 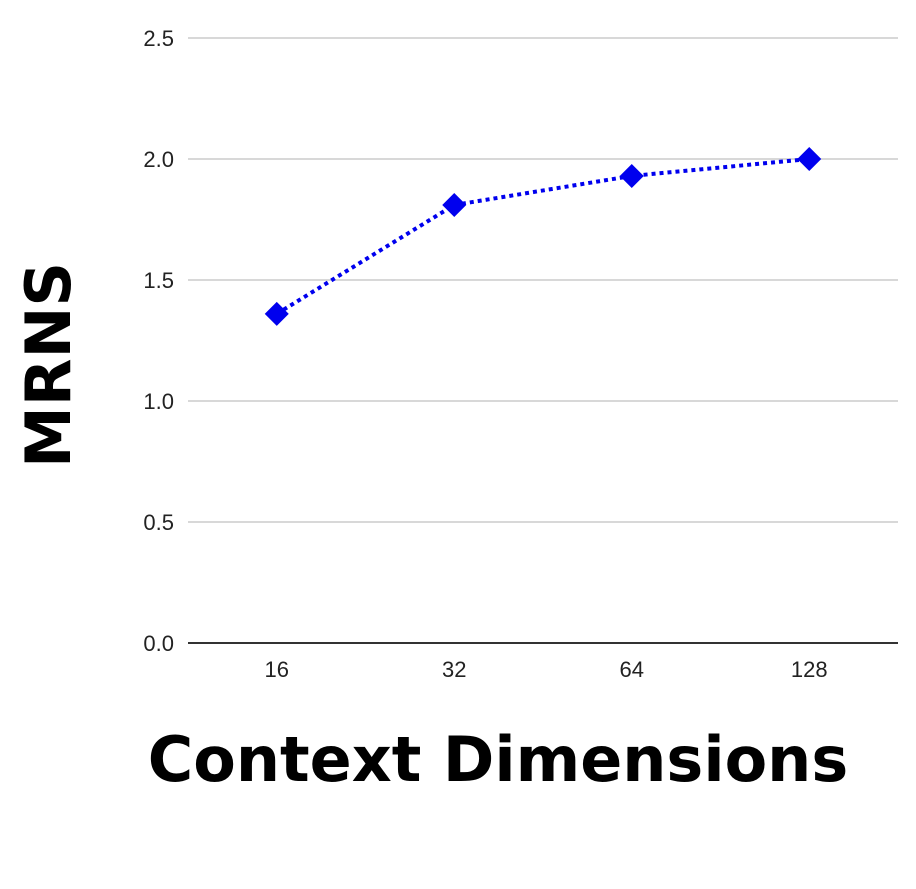 I want to click on x-tick-label: 16, so click(x=277, y=669).